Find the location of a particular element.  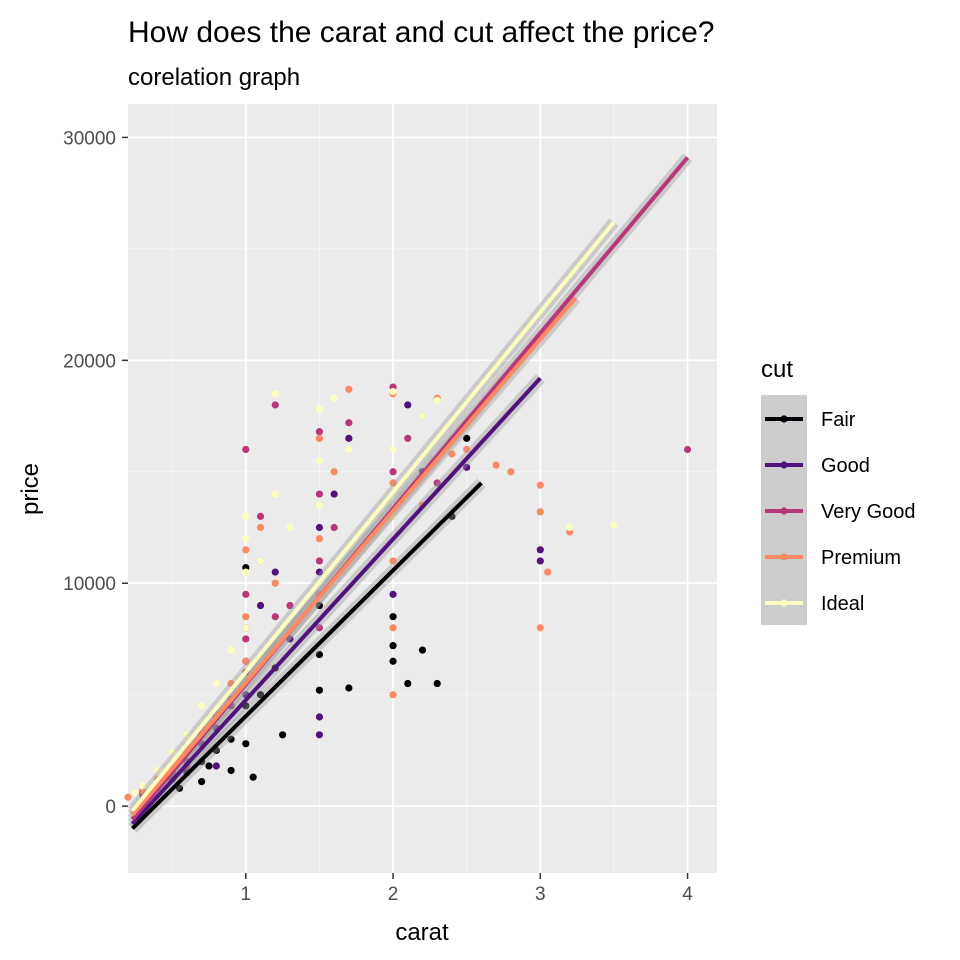

legend-label: Very Good is located at coordinates (868, 512).